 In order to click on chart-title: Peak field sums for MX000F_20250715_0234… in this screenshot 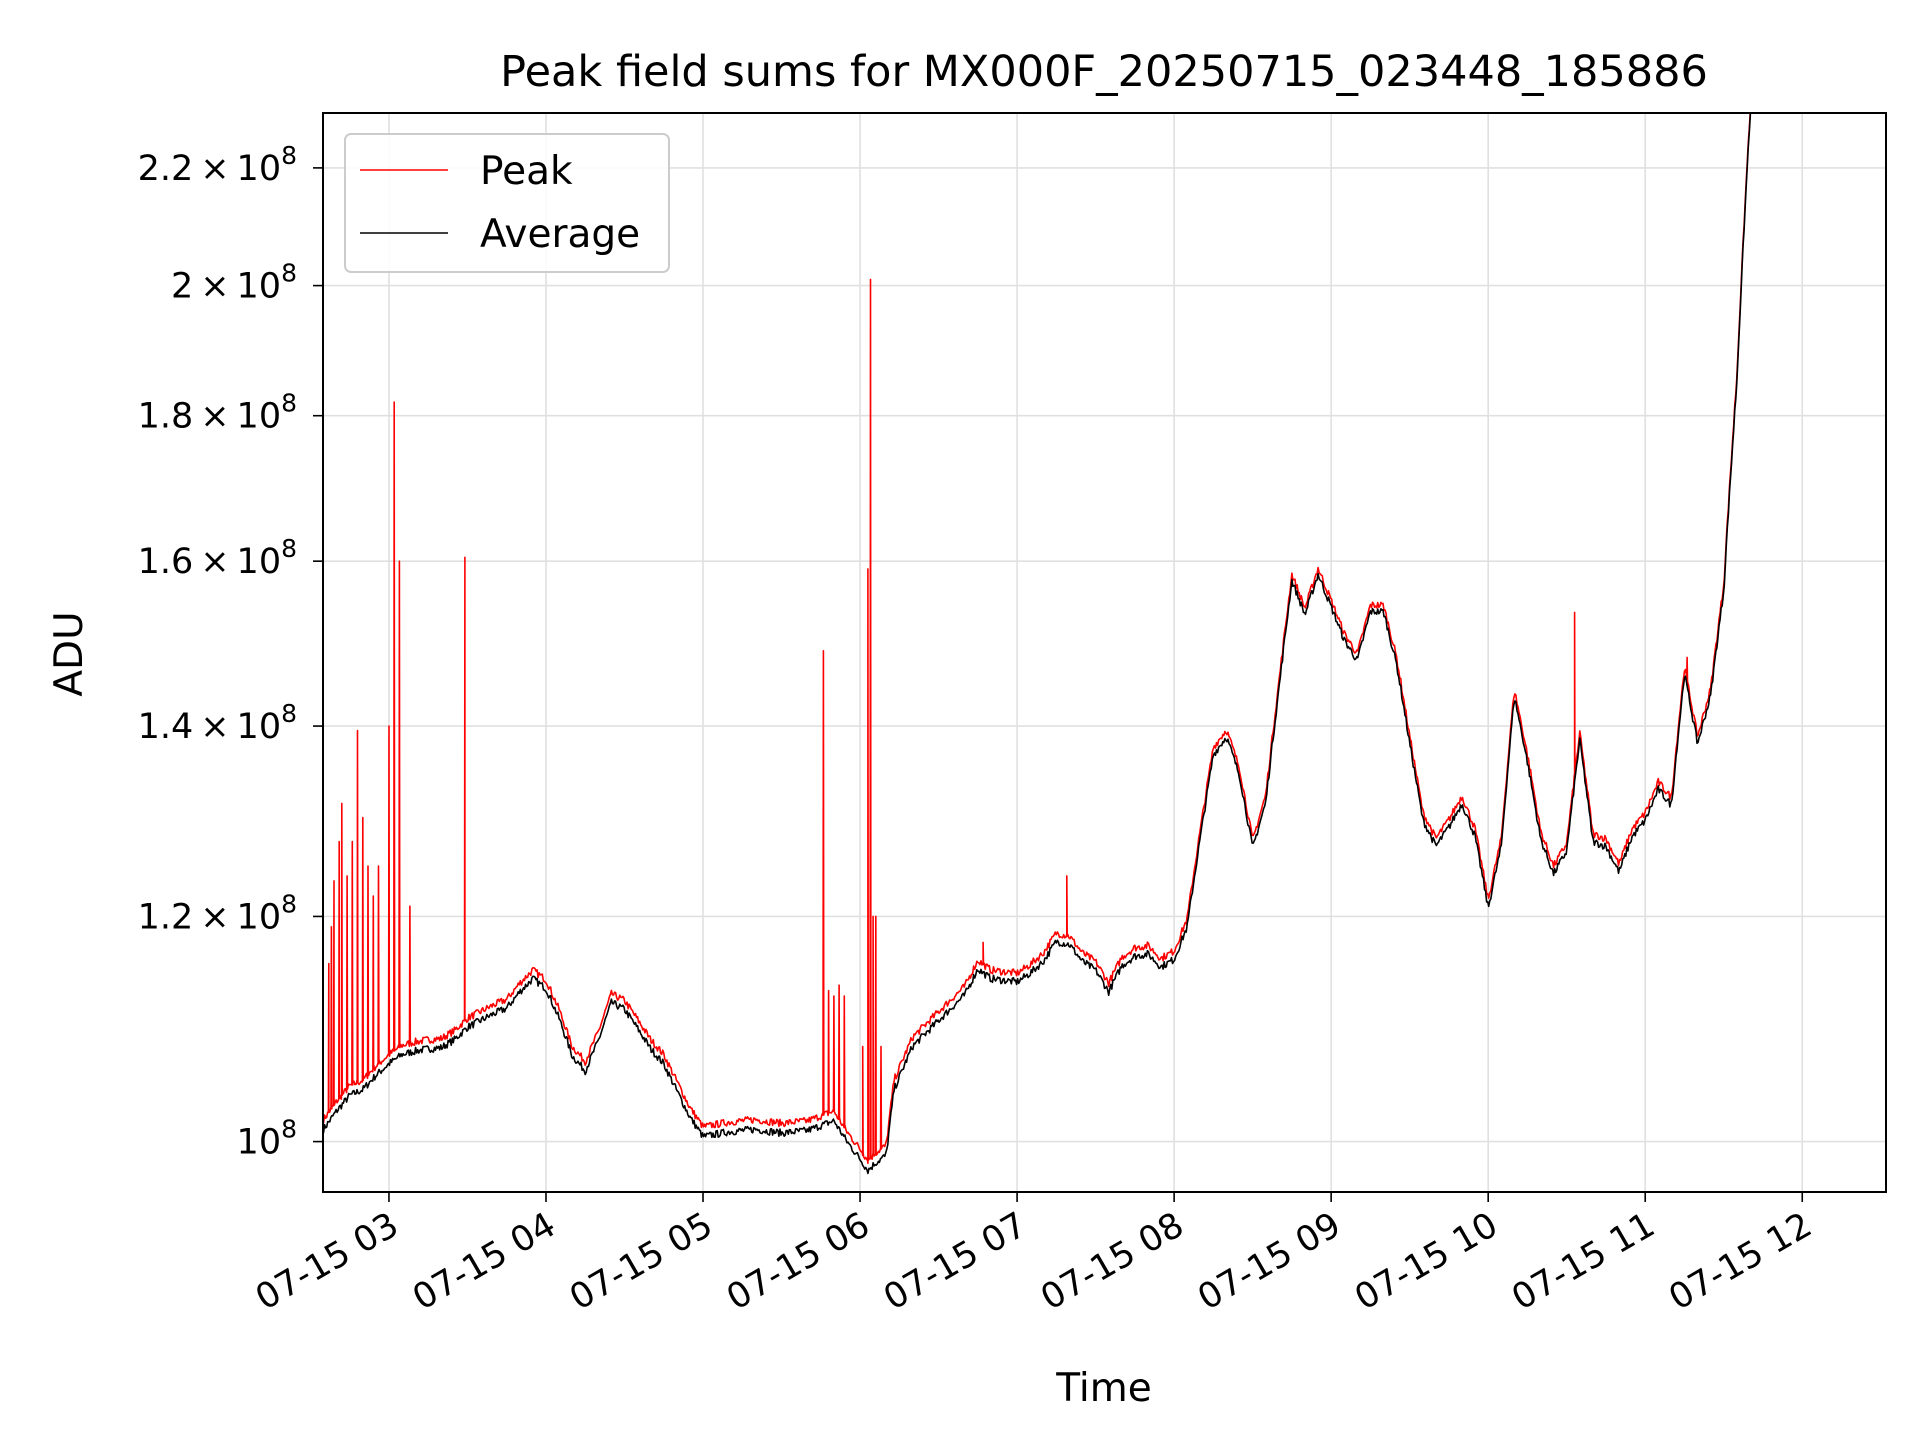, I will do `click(1104, 72)`.